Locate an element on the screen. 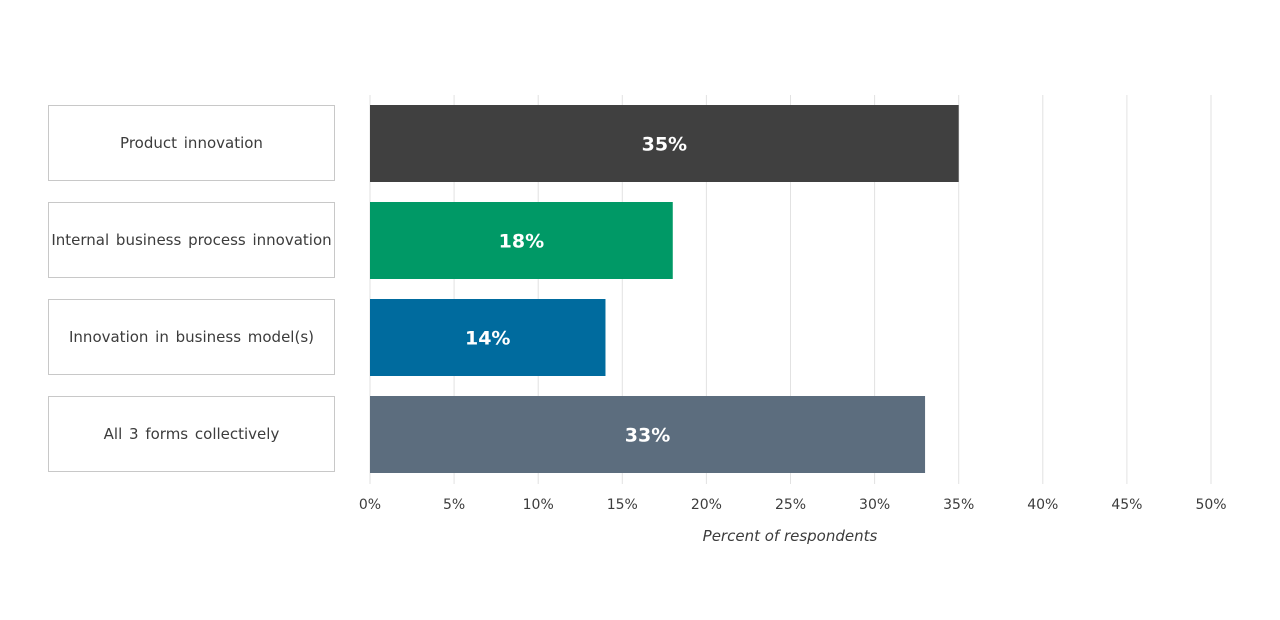 The image size is (1280, 620). category-label-business-model: Innovation in business model(s) is located at coordinates (191, 337).